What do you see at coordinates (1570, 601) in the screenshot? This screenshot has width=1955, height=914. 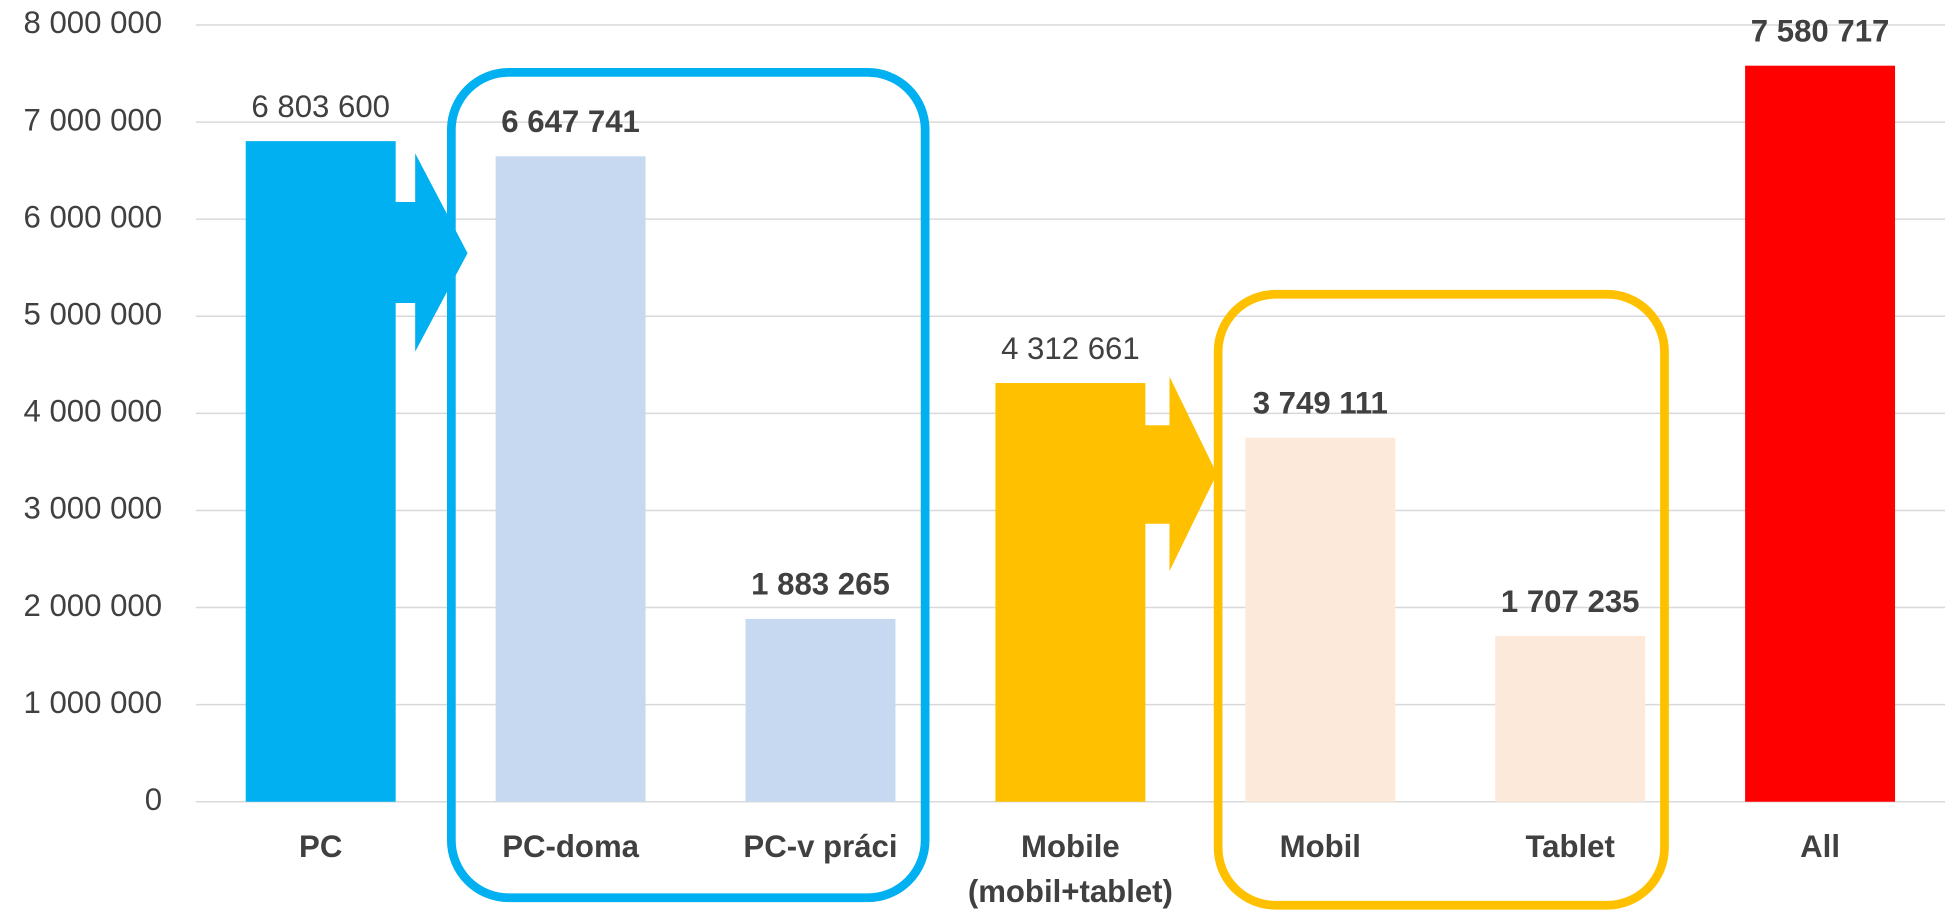 I see `value-label: 1 707 235` at bounding box center [1570, 601].